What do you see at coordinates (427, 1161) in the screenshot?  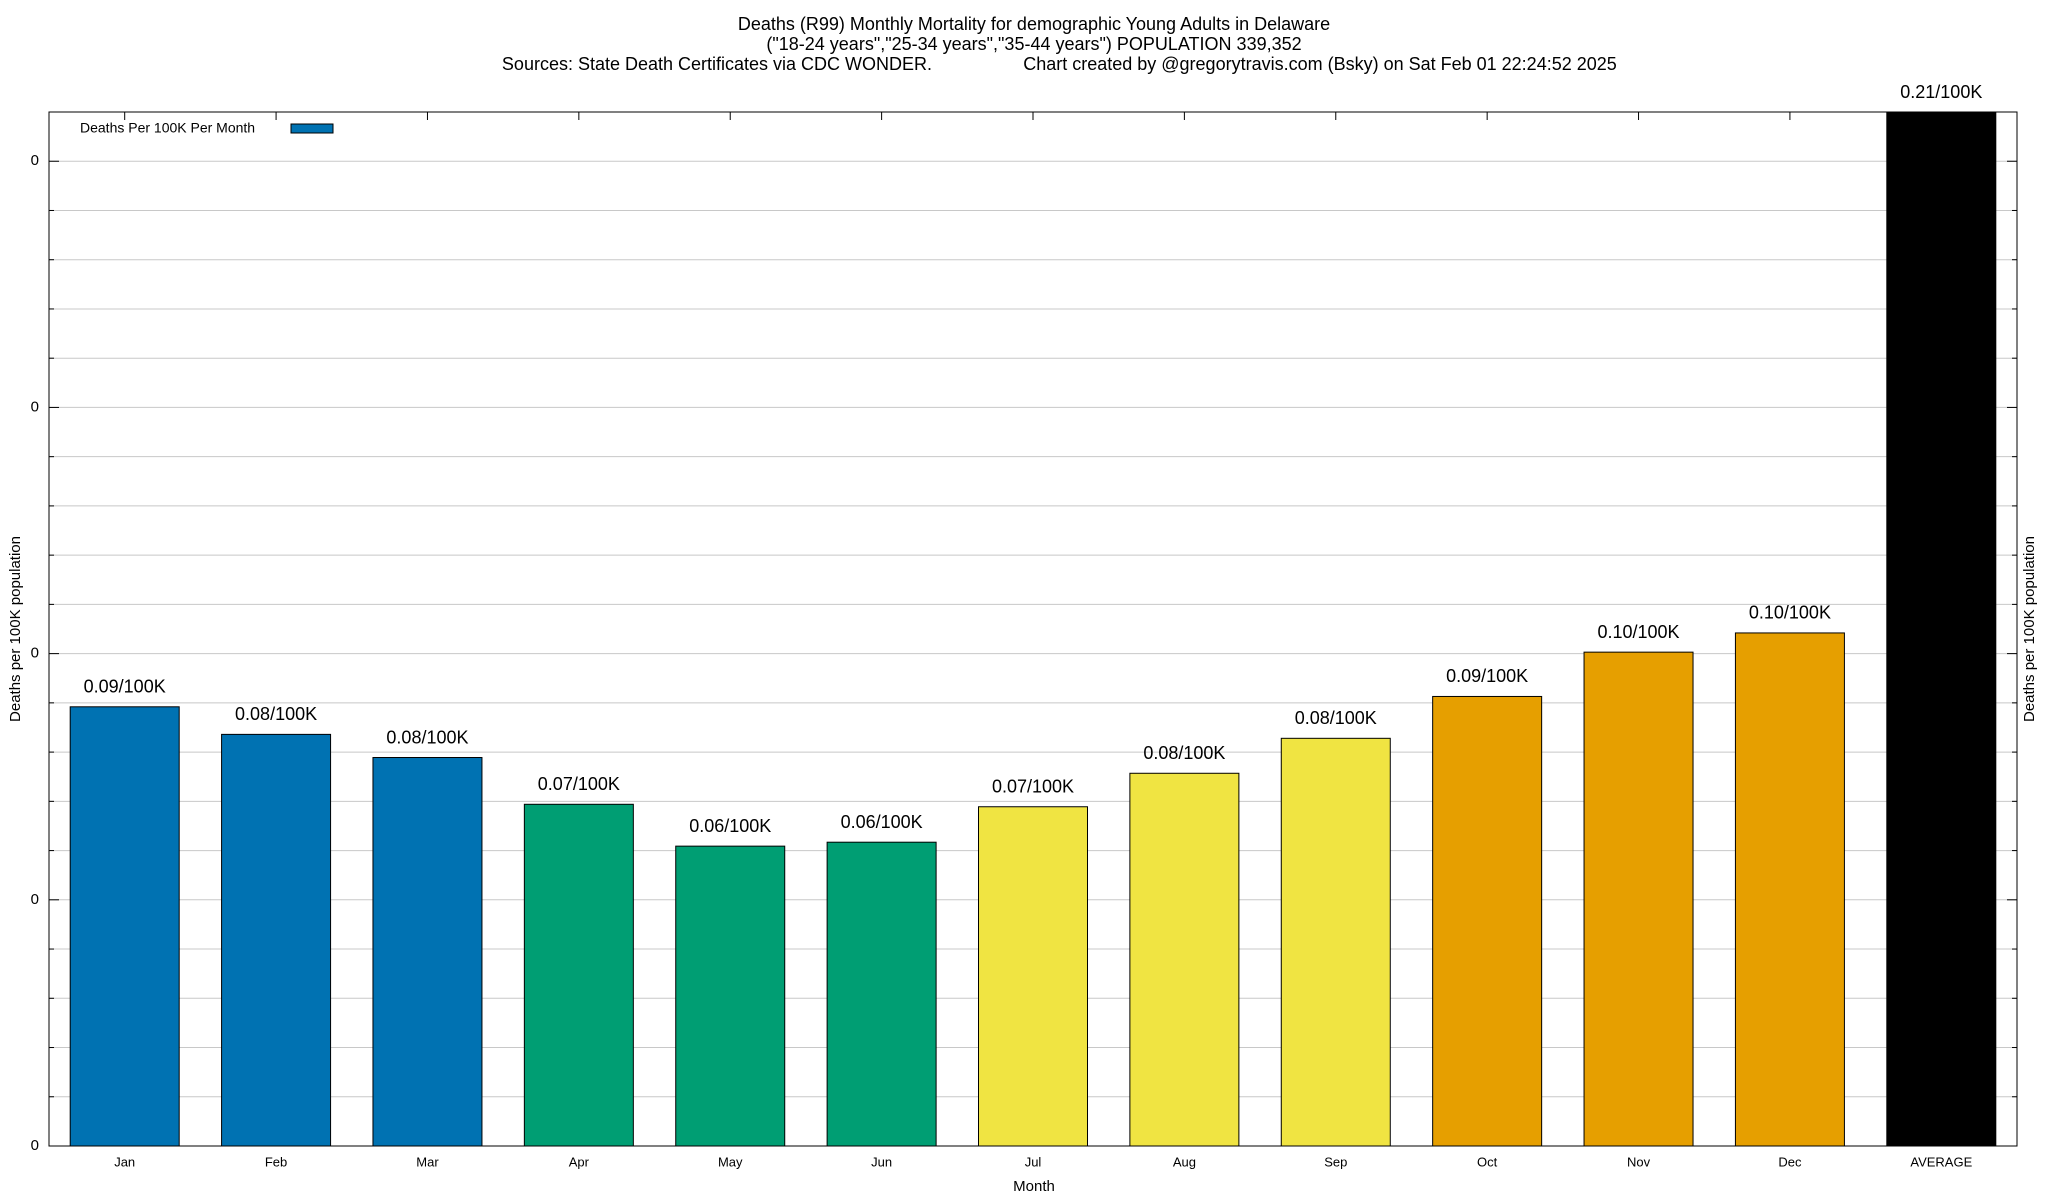 I see `x-tick-label: Mar` at bounding box center [427, 1161].